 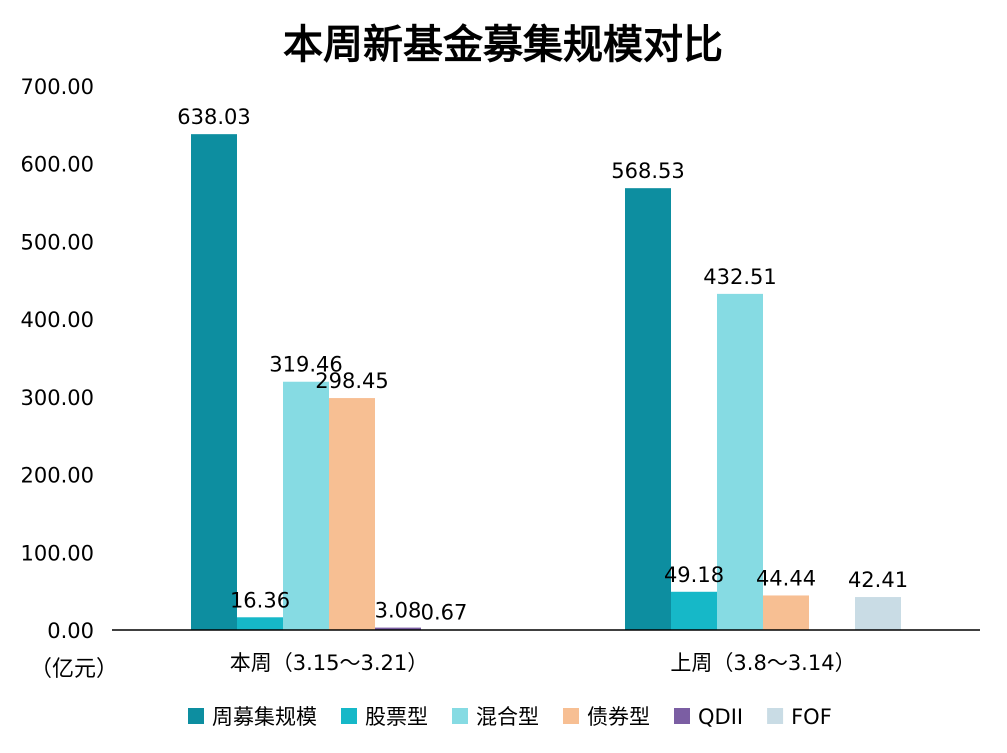 I want to click on legend-label: FOF, so click(x=811, y=717).